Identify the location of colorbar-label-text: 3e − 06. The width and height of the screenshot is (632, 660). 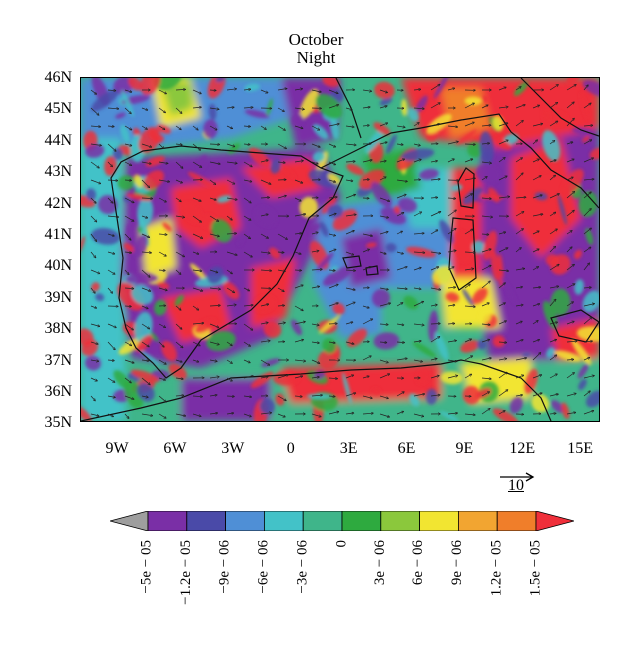
(379, 563).